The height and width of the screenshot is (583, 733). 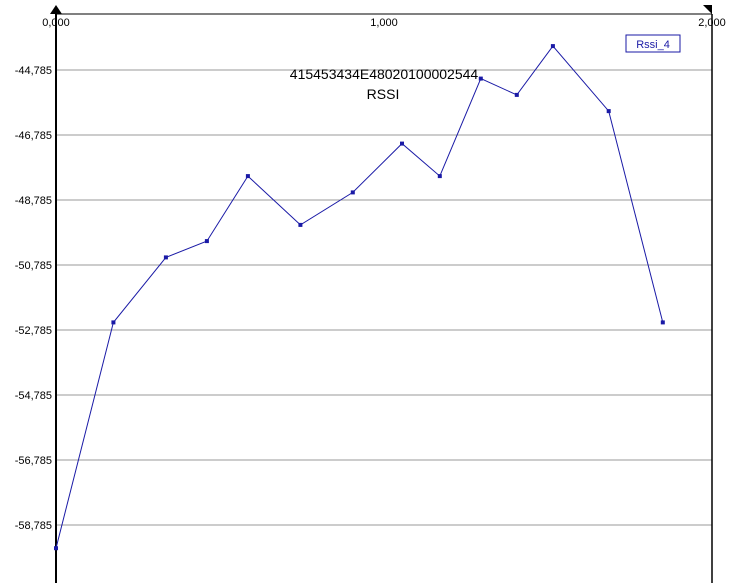 What do you see at coordinates (33, 461) in the screenshot?
I see `y-tick-label: -56,785` at bounding box center [33, 461].